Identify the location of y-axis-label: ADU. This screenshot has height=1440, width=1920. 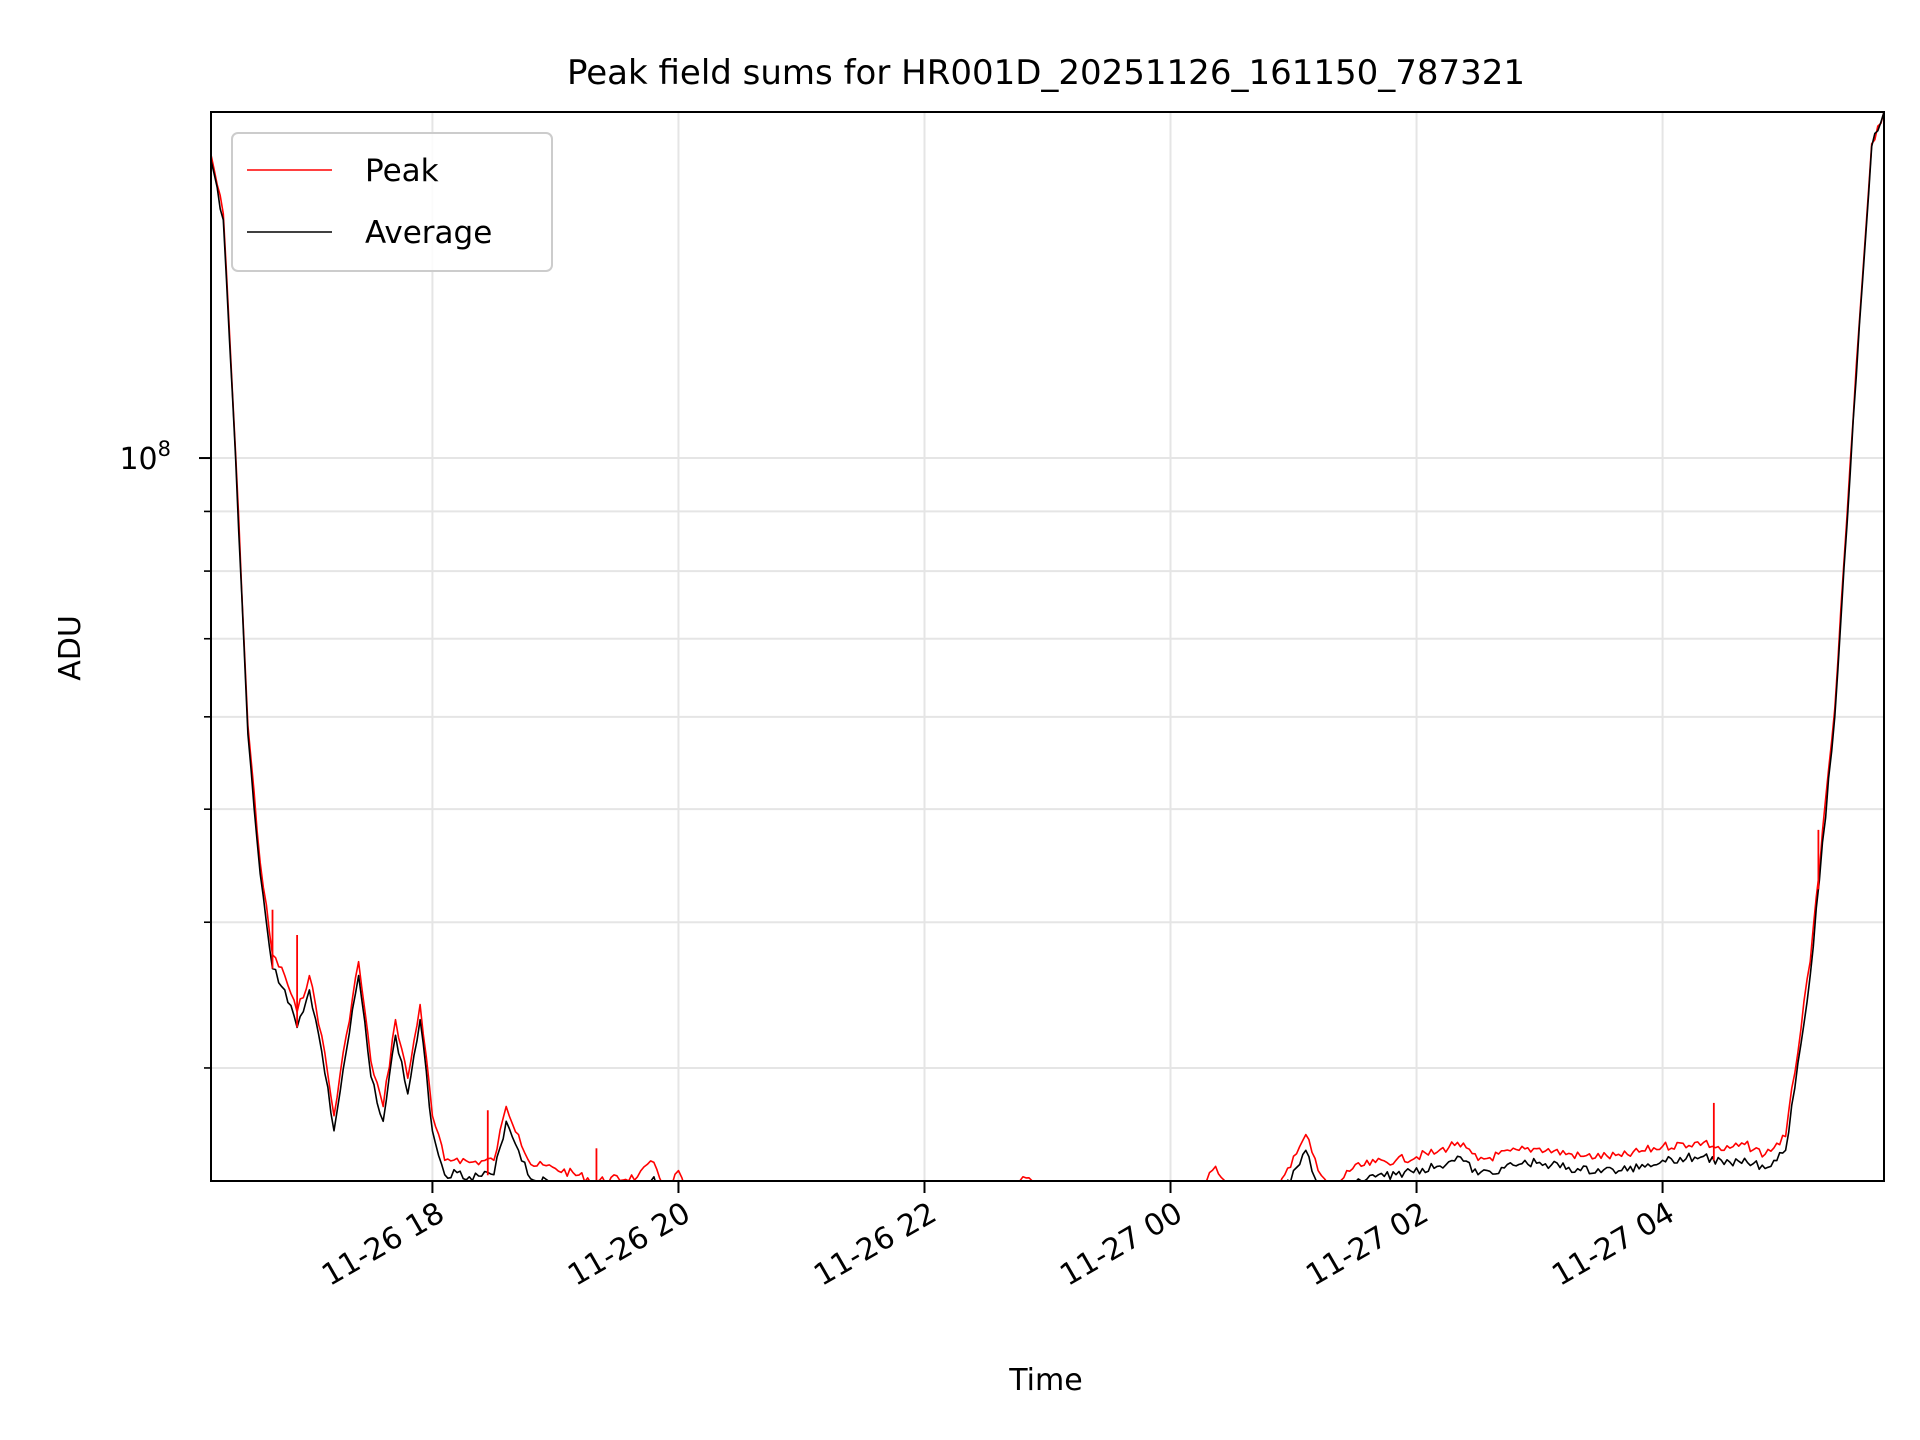
(70, 648).